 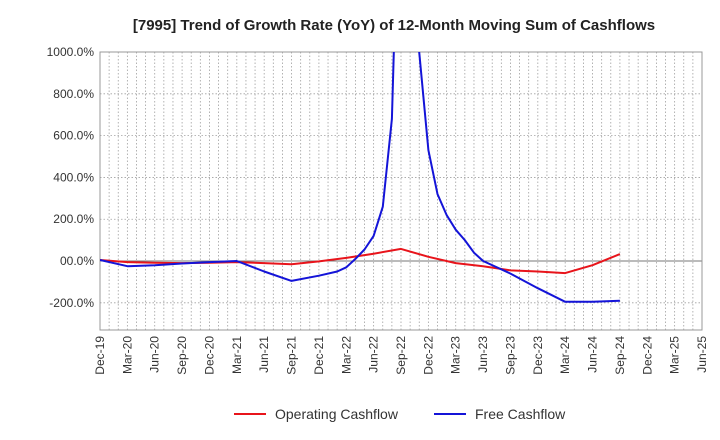 What do you see at coordinates (73, 219) in the screenshot?
I see `y-tick-label: 200.0%` at bounding box center [73, 219].